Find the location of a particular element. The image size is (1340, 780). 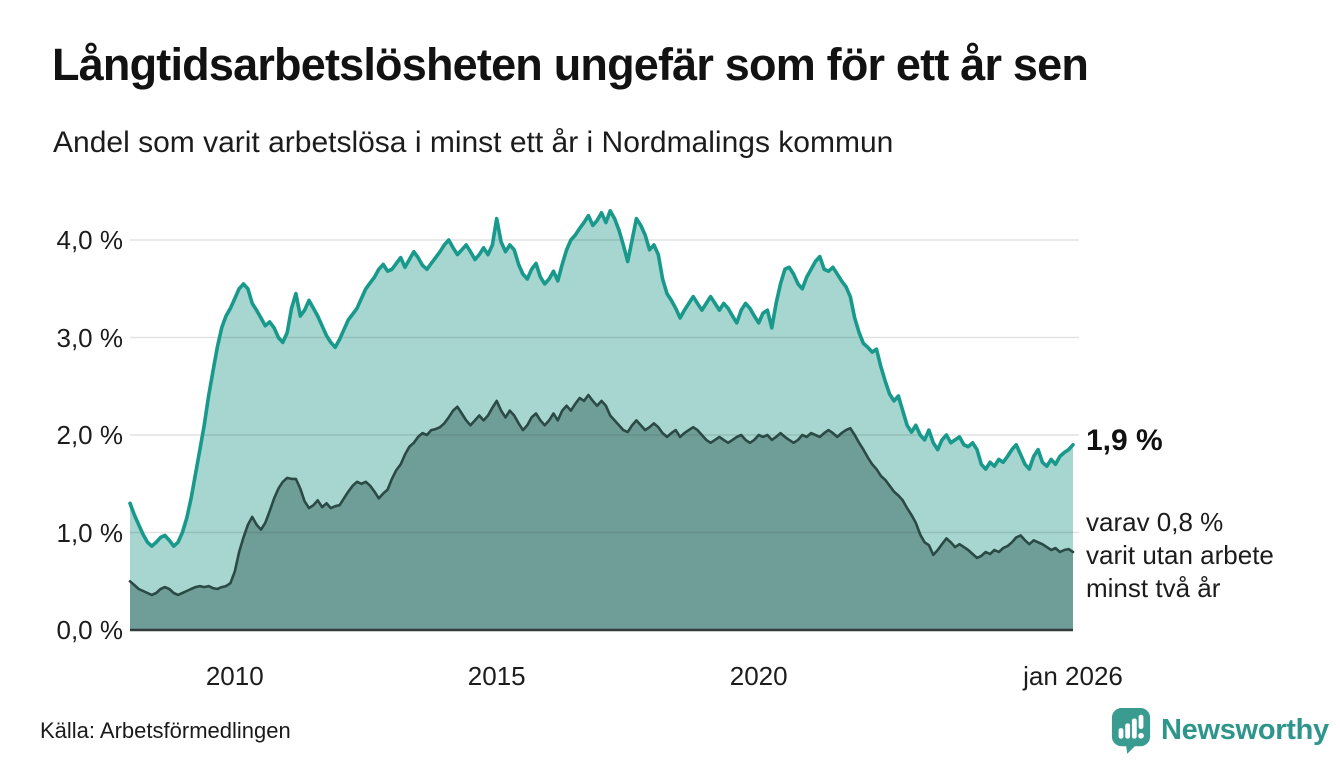

y-axis-tick-label: 1,0 % is located at coordinates (90, 532).